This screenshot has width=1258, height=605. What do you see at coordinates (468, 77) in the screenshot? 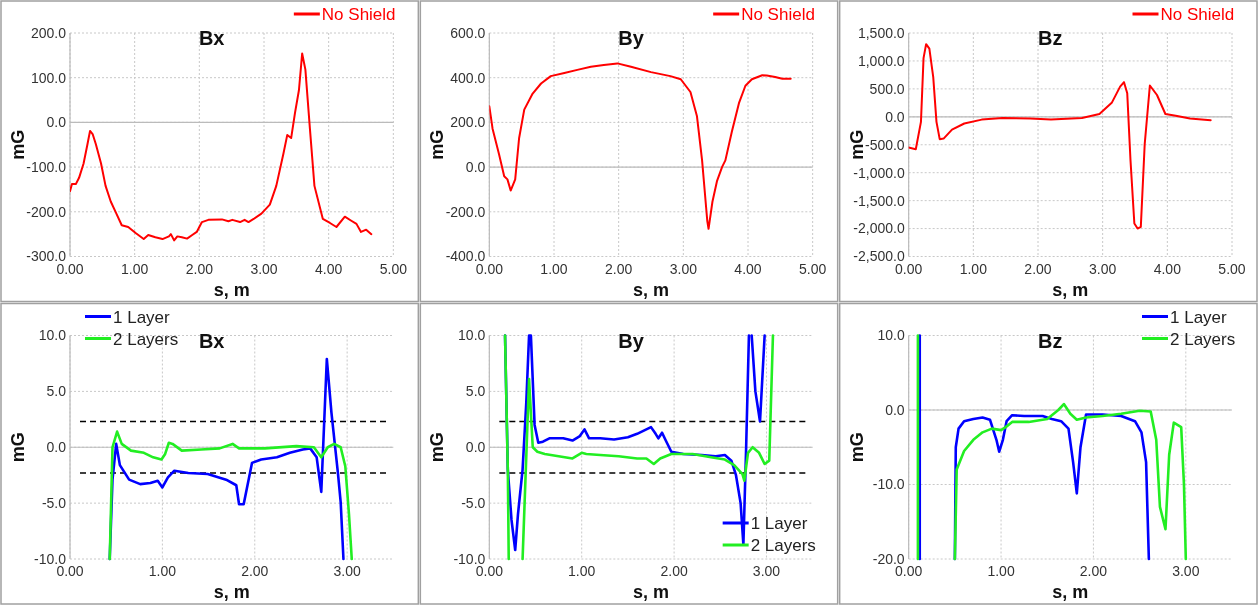
I see `y-tick-label: 400.0` at bounding box center [468, 77].